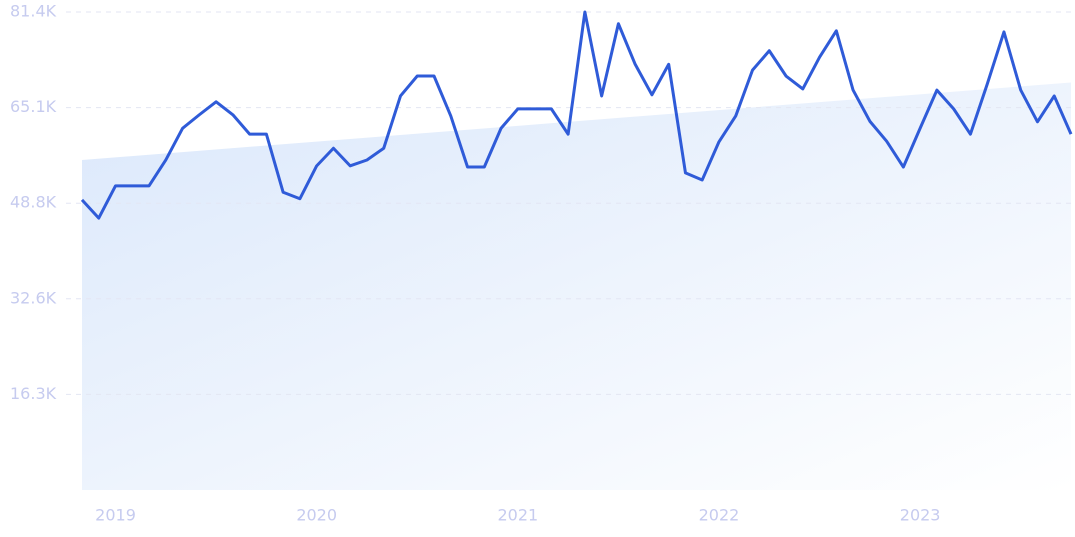 The height and width of the screenshot is (537, 1075). I want to click on x-tick-label: 2023, so click(920, 515).